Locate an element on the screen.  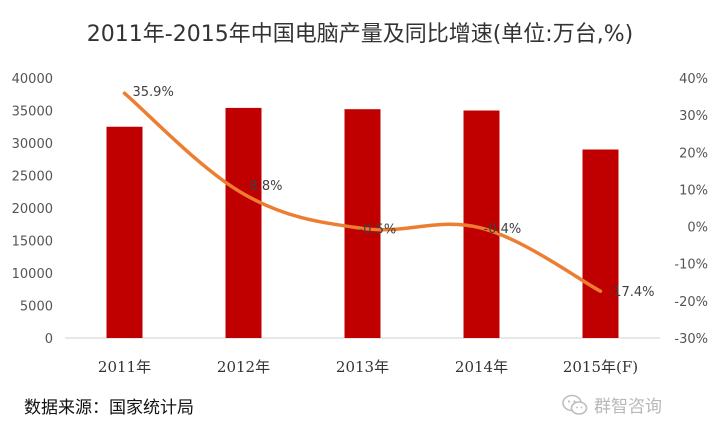
left-tick-label: 20000 is located at coordinates (32, 209).